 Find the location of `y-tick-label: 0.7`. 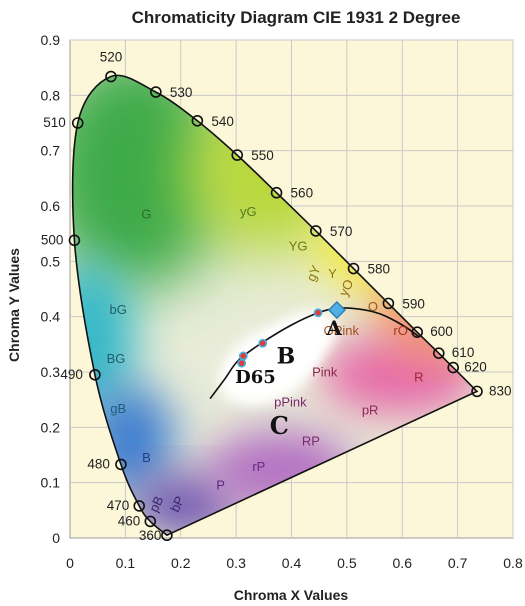

y-tick-label: 0.7 is located at coordinates (51, 151).